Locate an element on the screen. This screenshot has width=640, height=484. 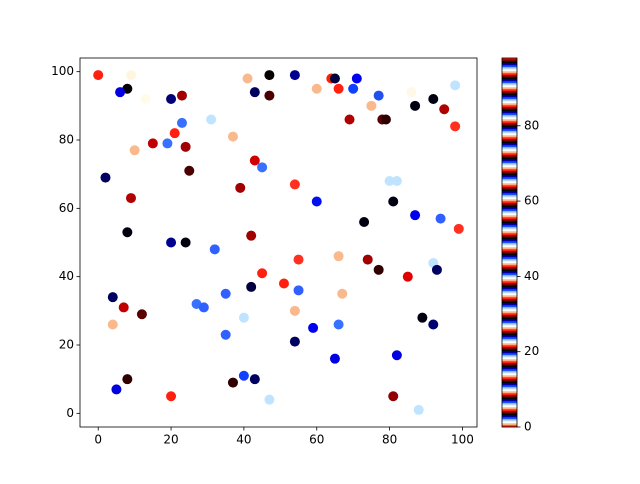
colorbar-tick-label: 80 is located at coordinates (531, 125).